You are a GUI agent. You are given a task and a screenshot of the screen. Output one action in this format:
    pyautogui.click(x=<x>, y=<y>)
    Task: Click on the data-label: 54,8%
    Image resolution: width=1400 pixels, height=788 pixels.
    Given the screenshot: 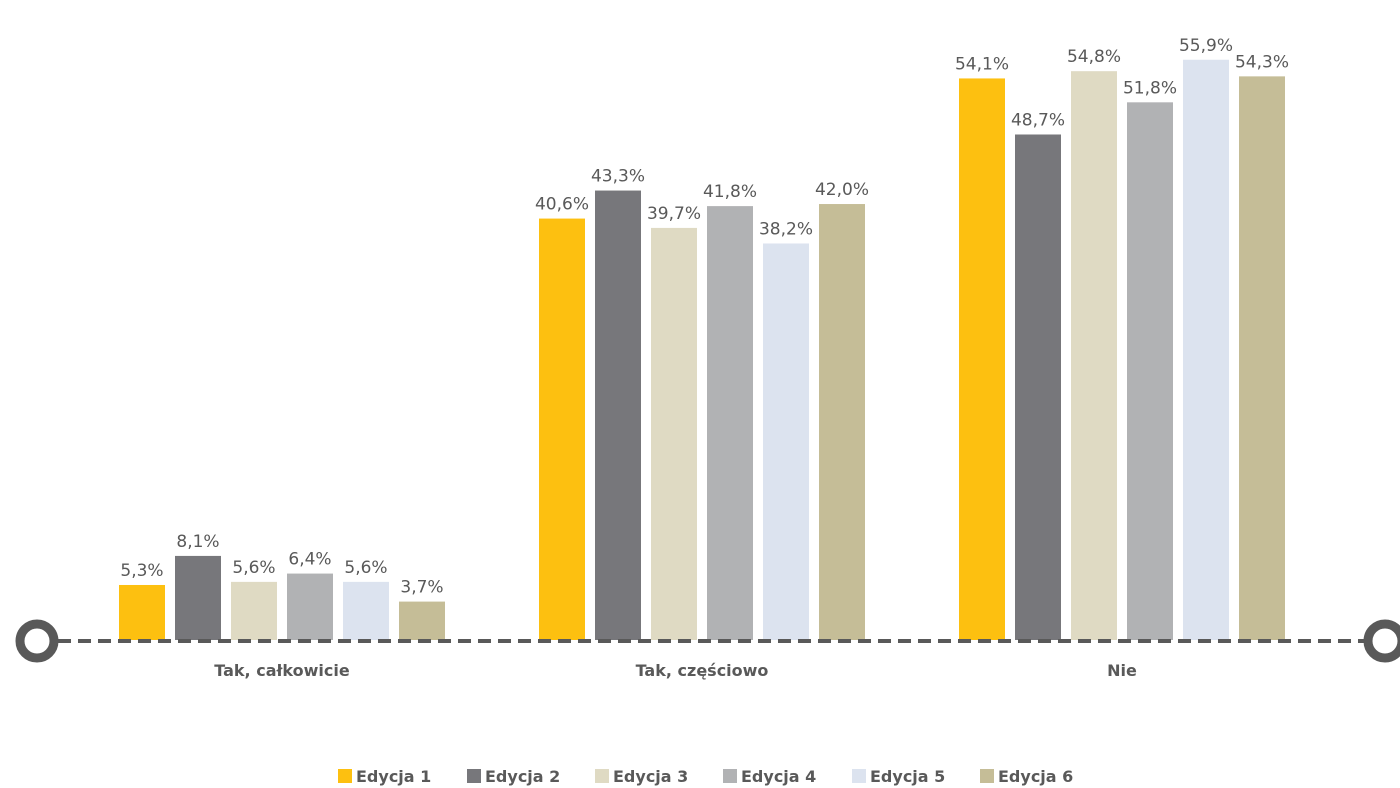 What is the action you would take?
    pyautogui.click(x=1094, y=57)
    